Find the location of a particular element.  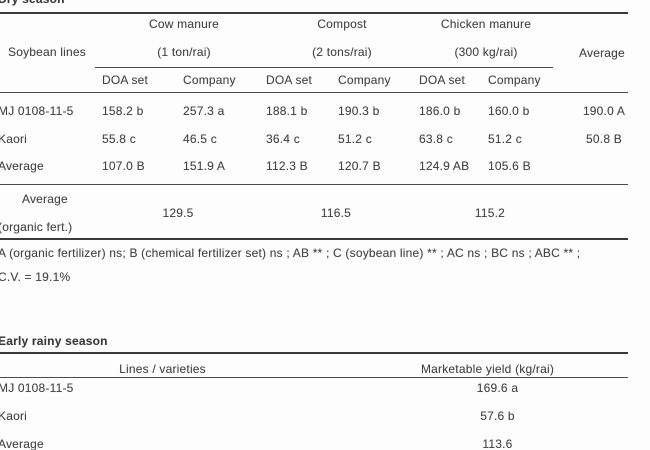

cell: 55.8 c is located at coordinates (119, 139).